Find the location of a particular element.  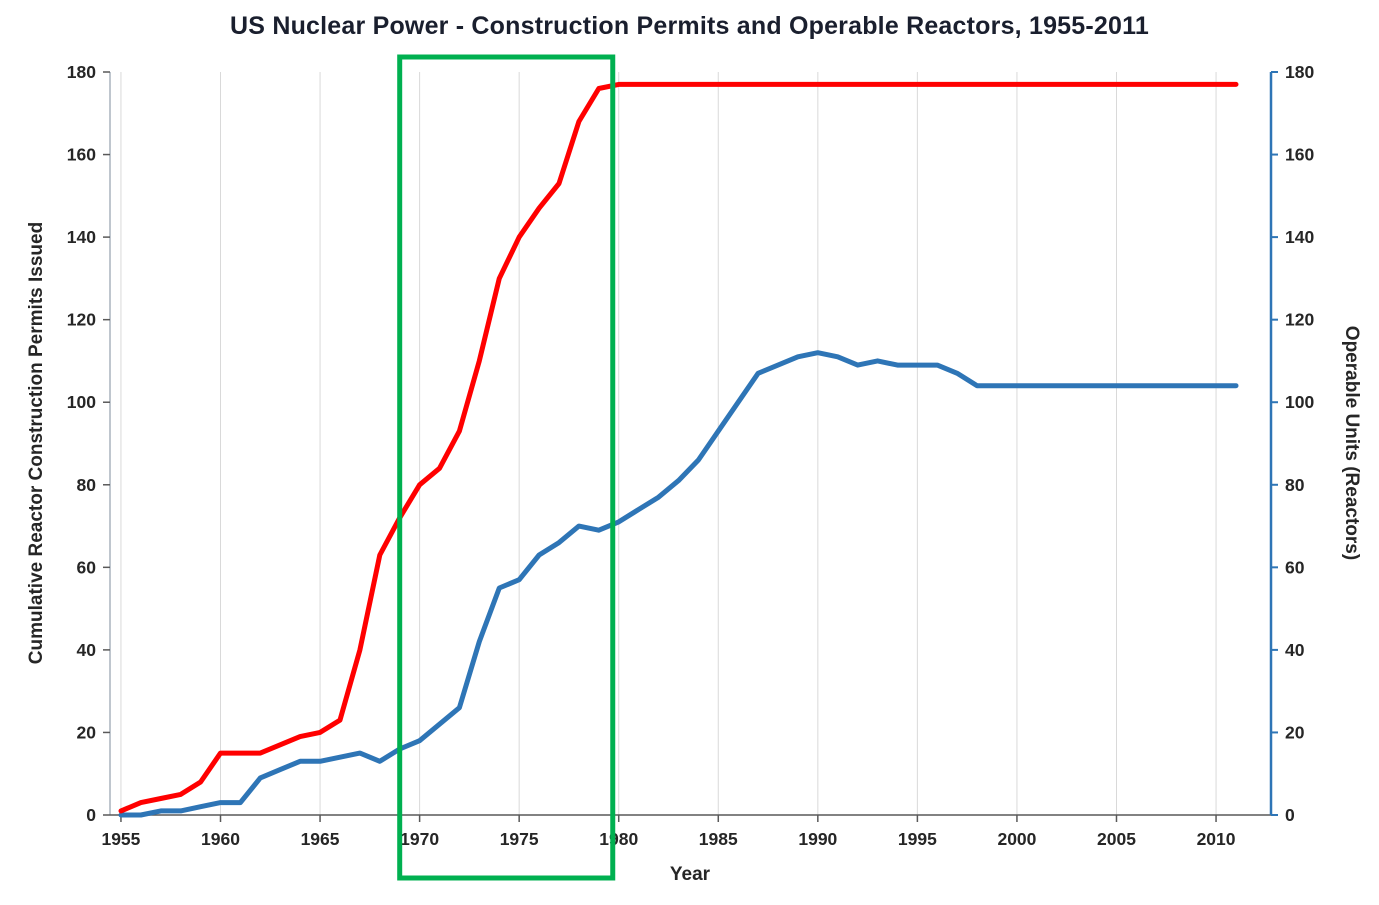

x-tick-label: 1970 is located at coordinates (419, 839).